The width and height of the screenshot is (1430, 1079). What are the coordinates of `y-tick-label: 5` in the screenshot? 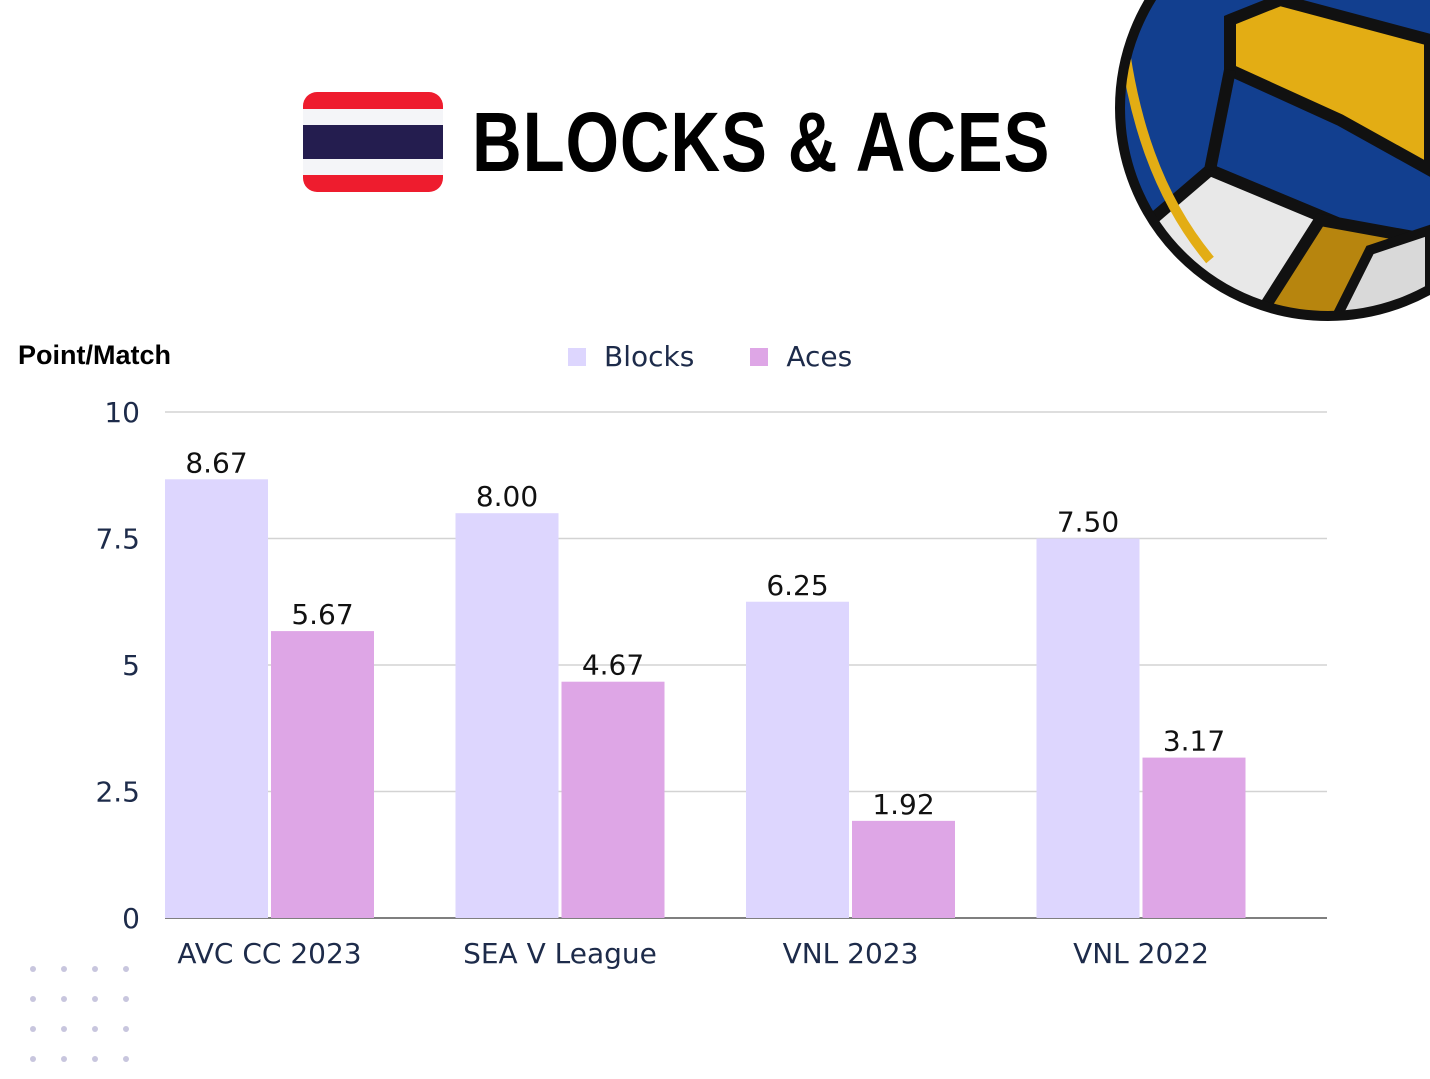 It's located at (131, 665).